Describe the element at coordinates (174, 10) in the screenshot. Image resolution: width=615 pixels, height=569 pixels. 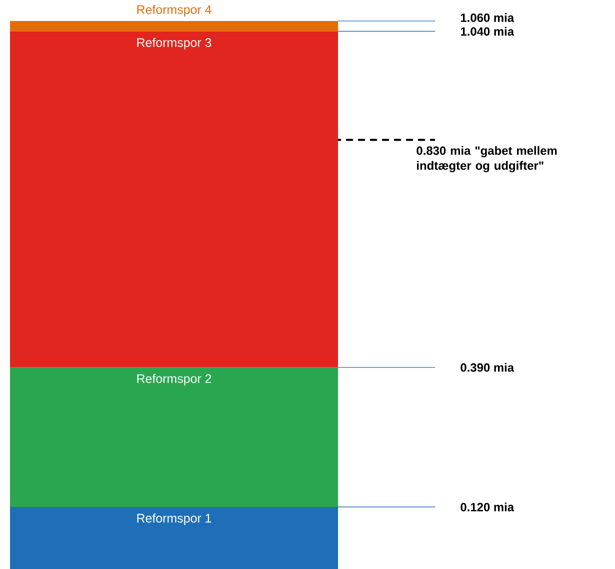
I see `series-label: Reformspor 4` at that location.